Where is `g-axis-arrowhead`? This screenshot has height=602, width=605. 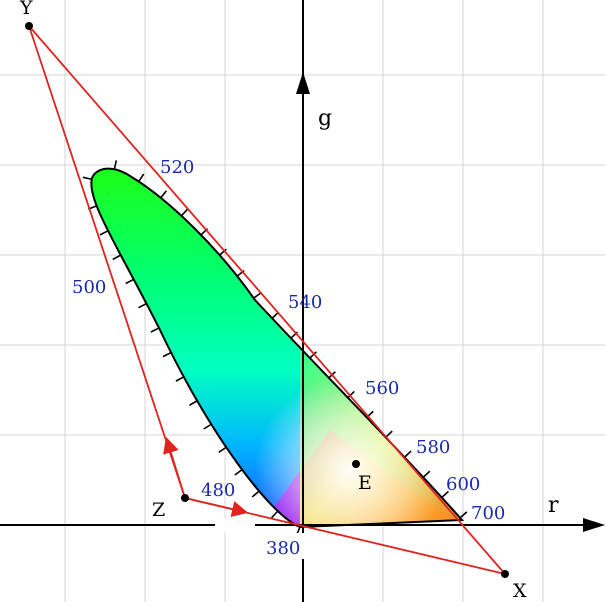 g-axis-arrowhead is located at coordinates (303, 83).